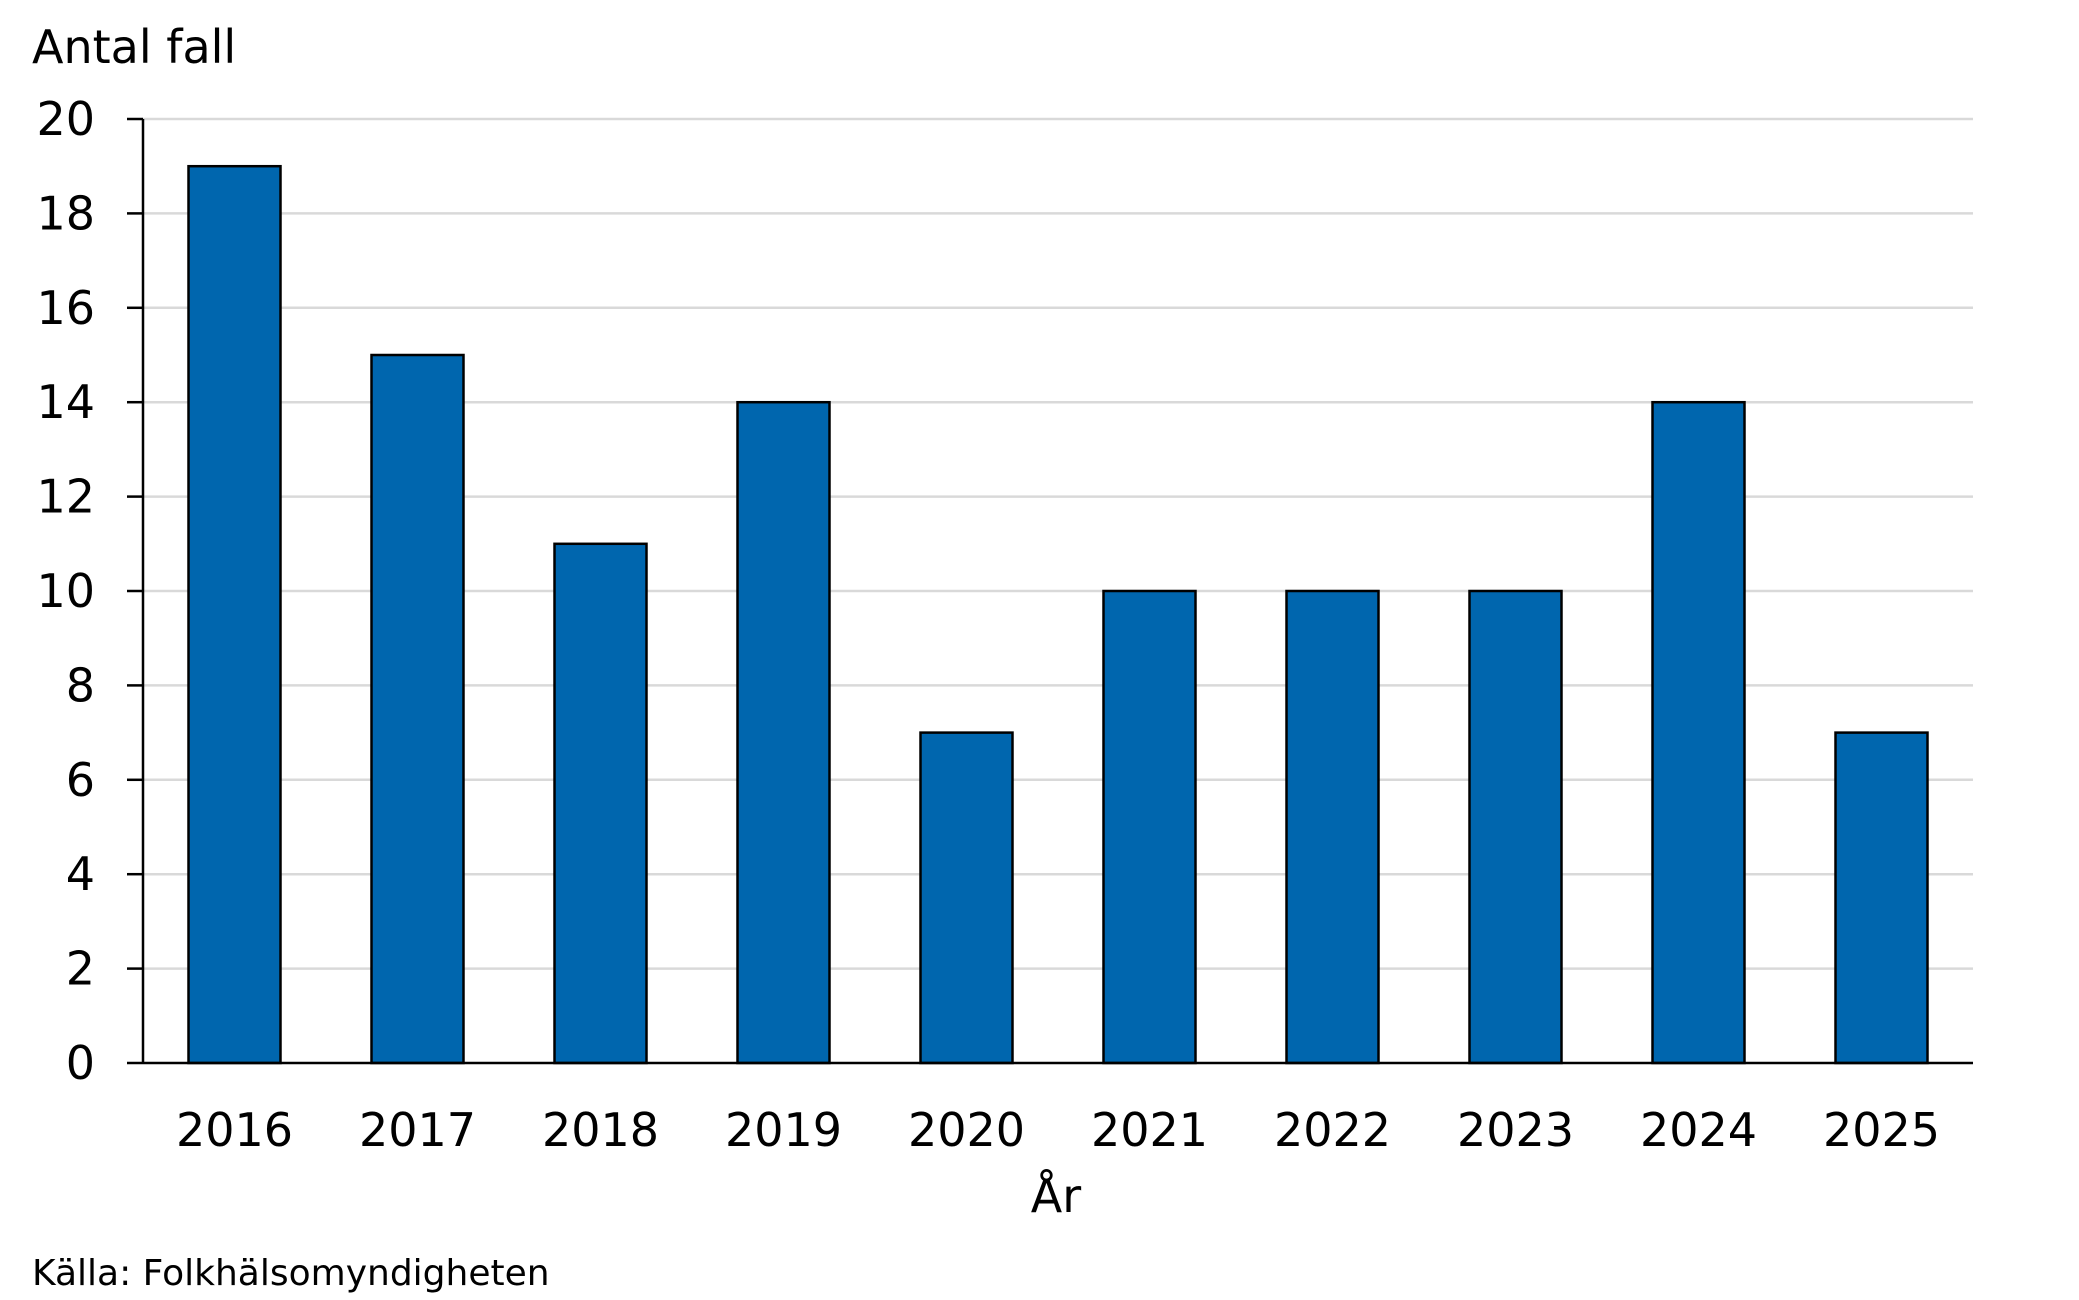 Image resolution: width=2079 pixels, height=1300 pixels. Describe the element at coordinates (417, 709) in the screenshot. I see `bar-2017` at that location.